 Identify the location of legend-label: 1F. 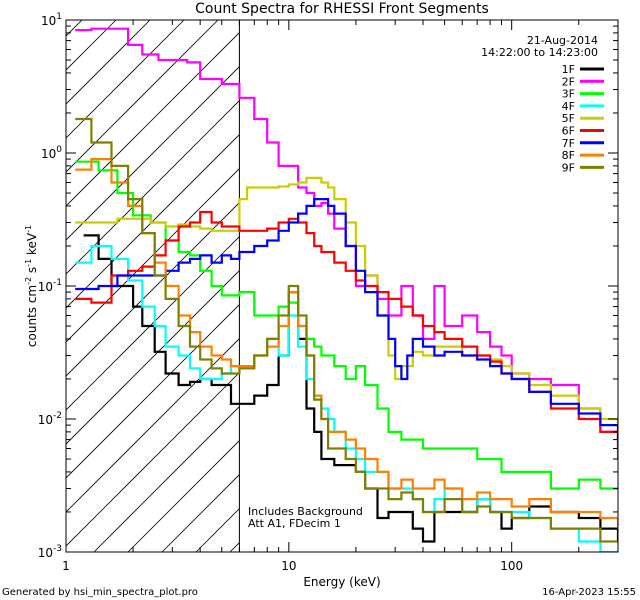
(568, 69).